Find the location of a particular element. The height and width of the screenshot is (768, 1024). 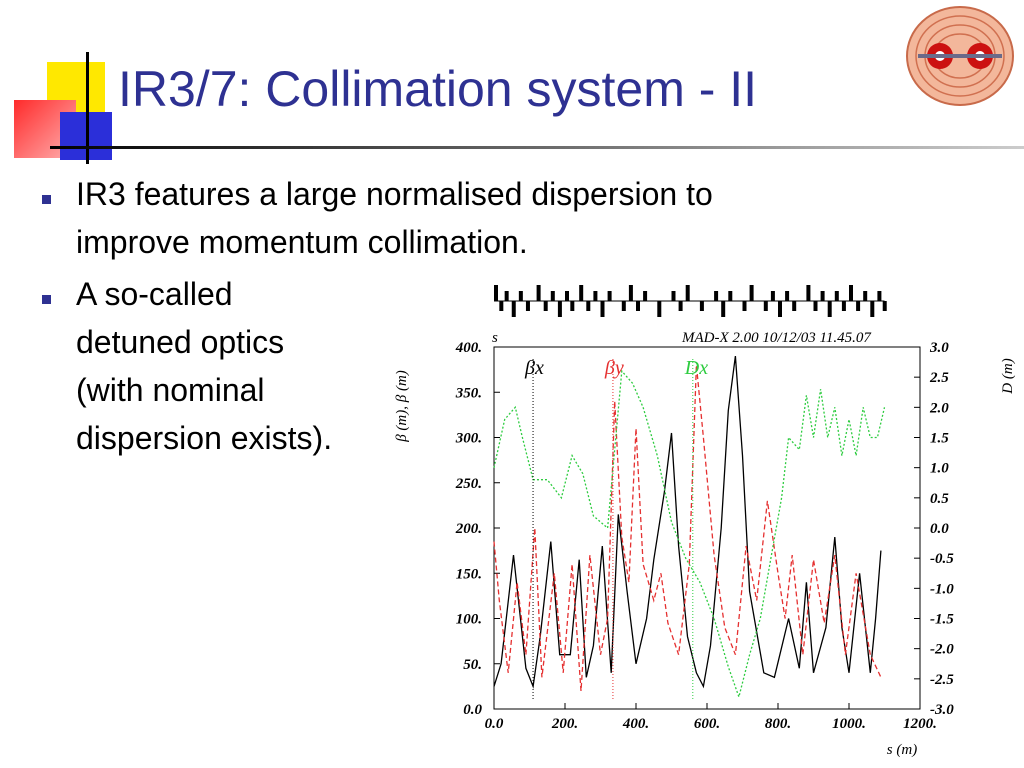

y-tick-label: 200. is located at coordinates (468, 529).